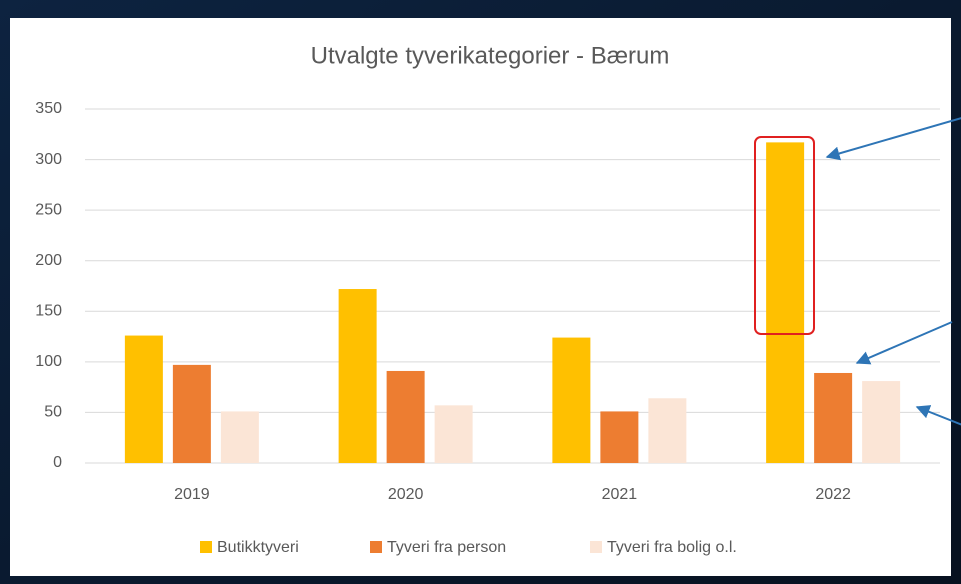 This screenshot has height=584, width=961. I want to click on x-tick-label: 2021, so click(620, 494).